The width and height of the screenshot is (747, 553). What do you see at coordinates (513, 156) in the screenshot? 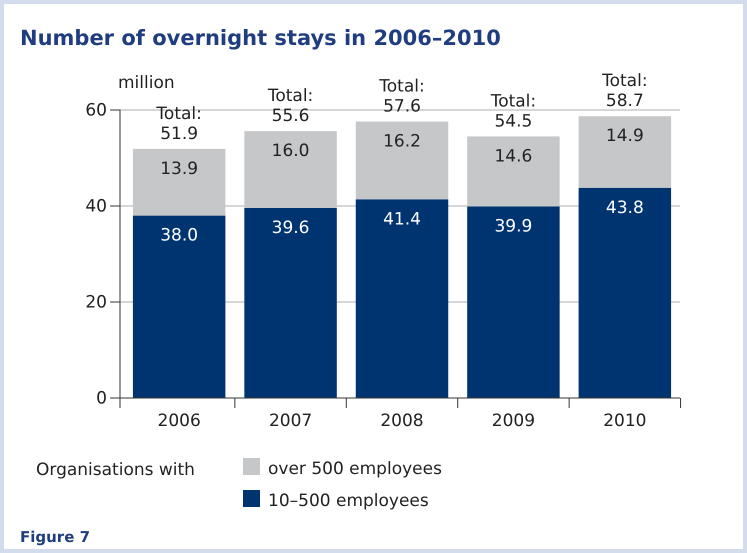
I see `data-label: 14.6` at bounding box center [513, 156].